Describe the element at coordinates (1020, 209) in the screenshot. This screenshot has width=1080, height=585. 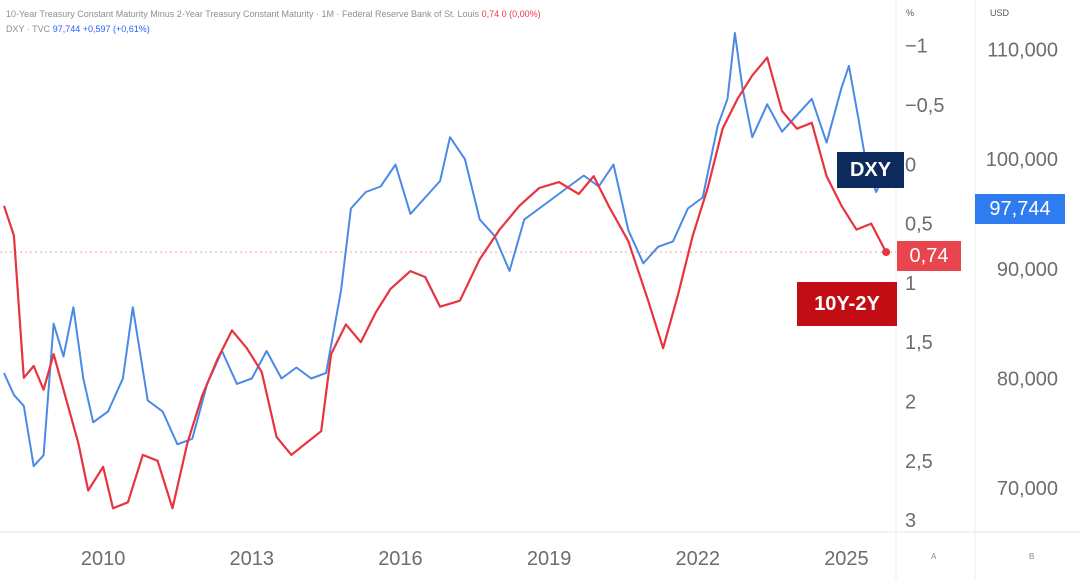
I see `dxy-price-label: 97,744` at that location.